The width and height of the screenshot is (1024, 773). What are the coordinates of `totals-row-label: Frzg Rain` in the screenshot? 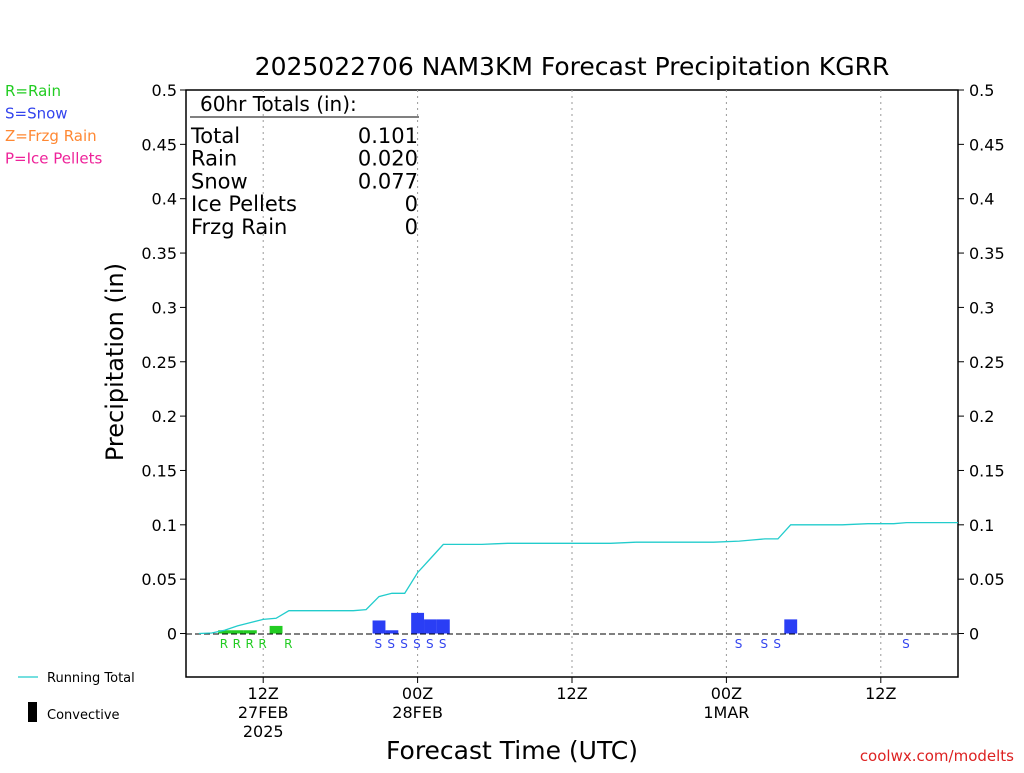 It's located at (239, 227).